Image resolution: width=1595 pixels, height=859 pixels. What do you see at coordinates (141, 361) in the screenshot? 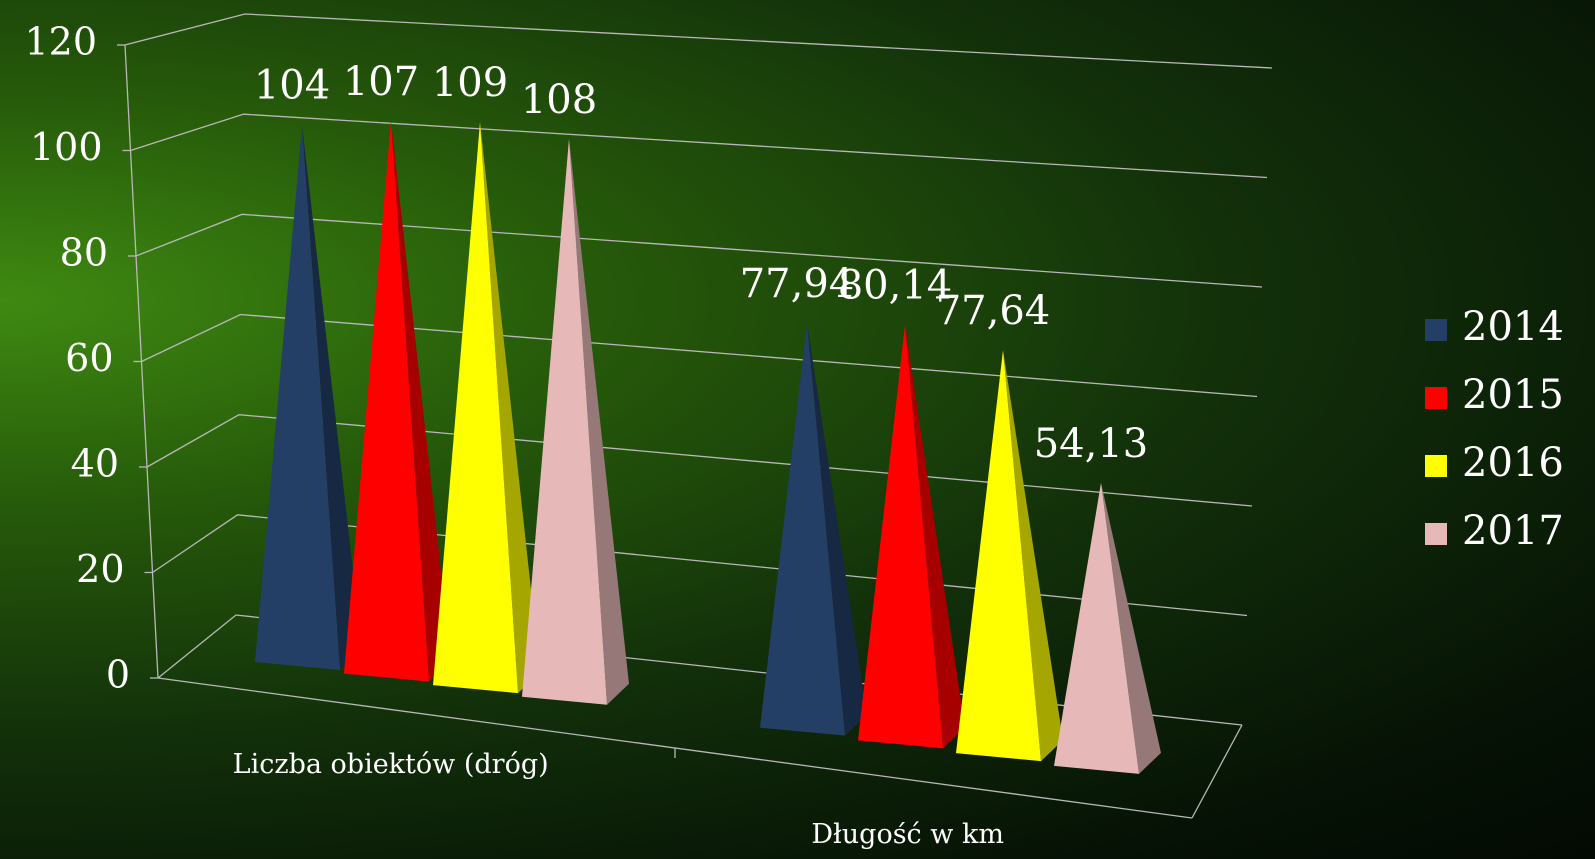
I see `y-axis` at bounding box center [141, 361].